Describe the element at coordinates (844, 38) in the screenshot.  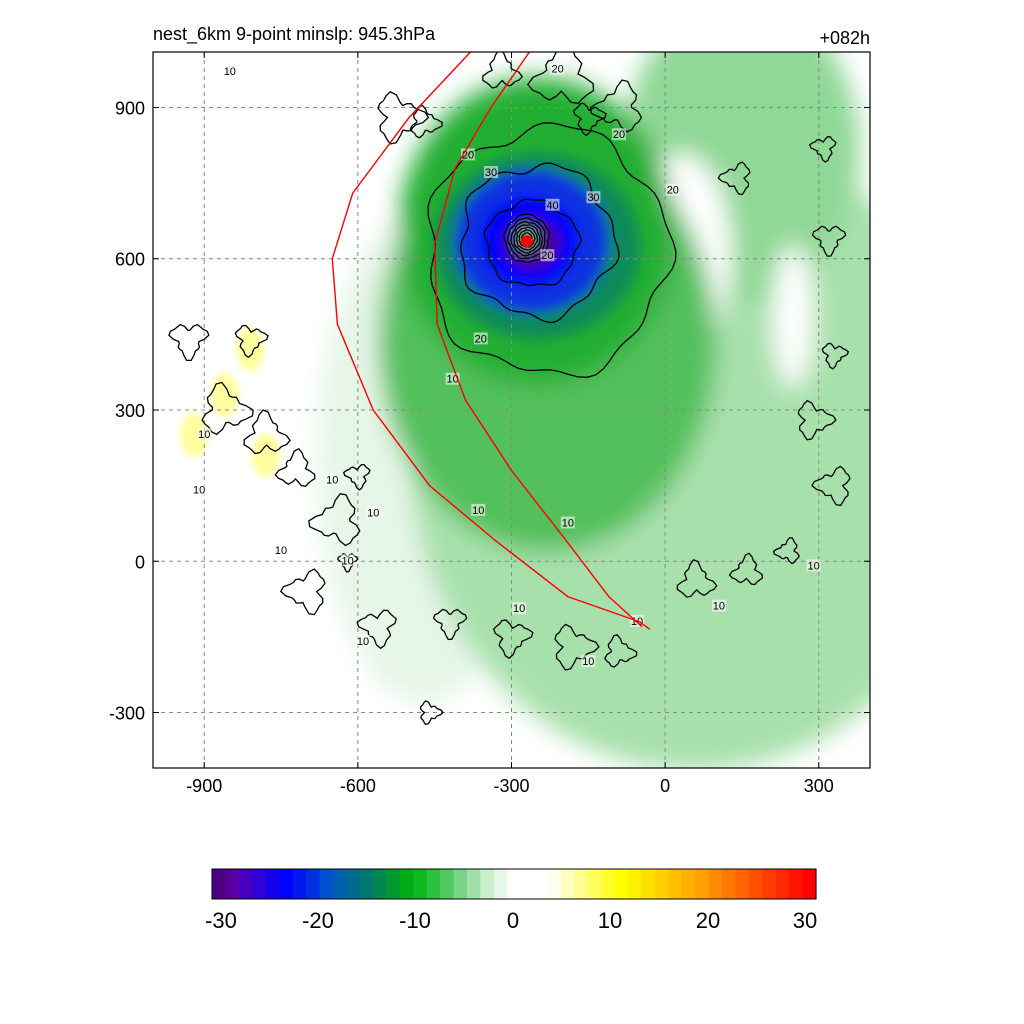
I see `forecast-hour-label: +082h` at that location.